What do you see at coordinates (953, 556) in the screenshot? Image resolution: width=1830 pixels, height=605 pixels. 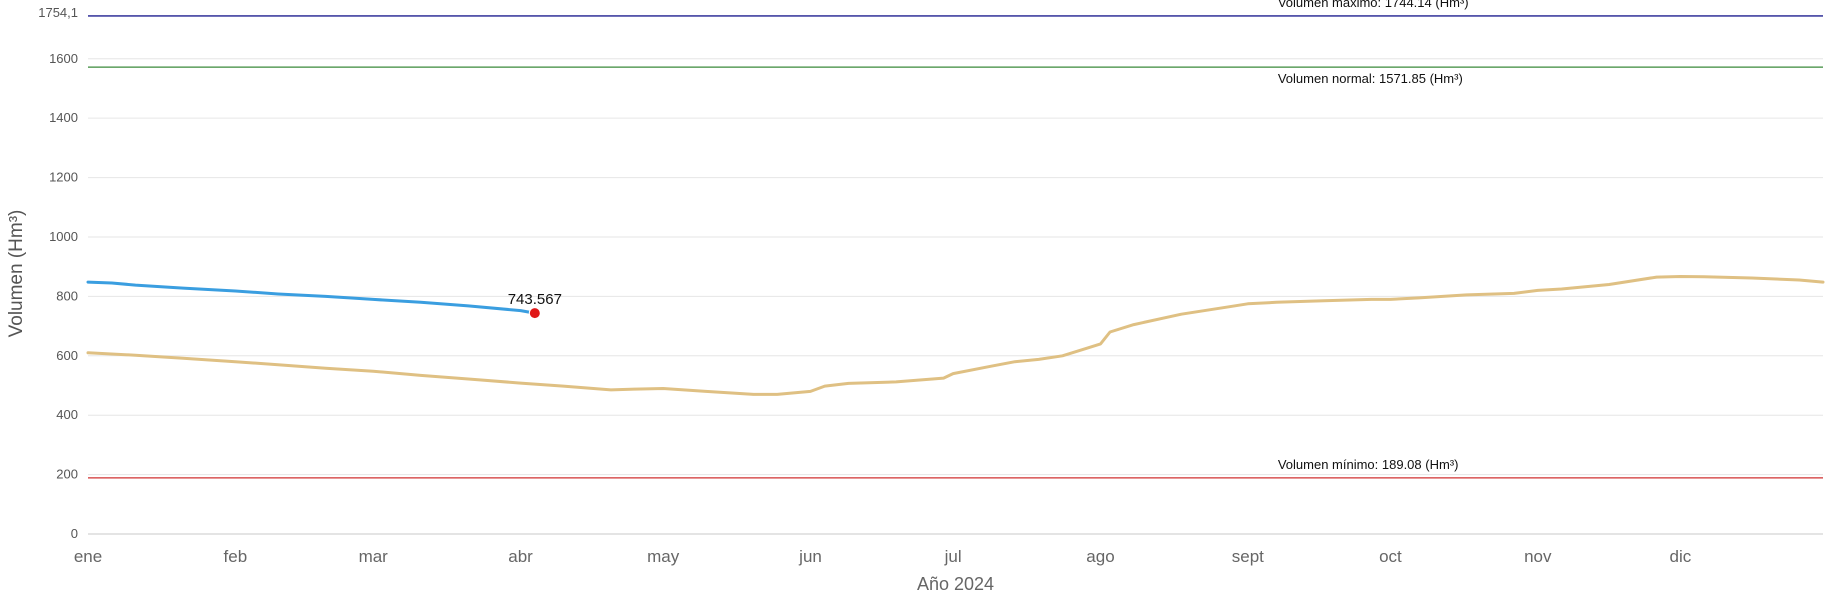 I see `x-tick-label: jul` at bounding box center [953, 556].